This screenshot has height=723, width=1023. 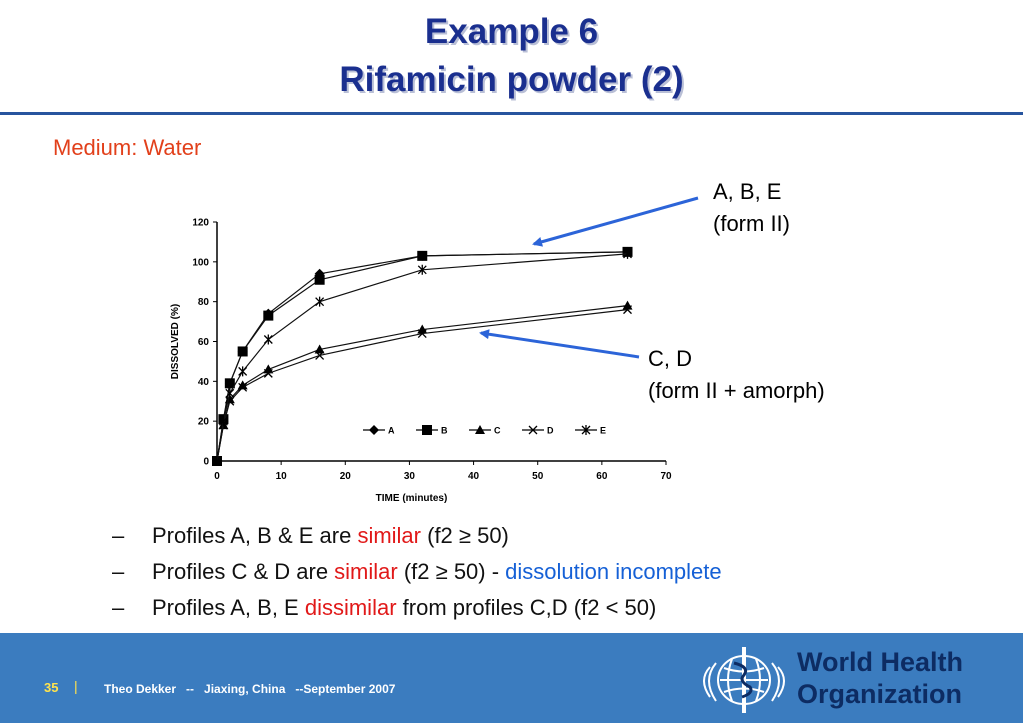 What do you see at coordinates (744, 680) in the screenshot?
I see `who-emblem-icon` at bounding box center [744, 680].